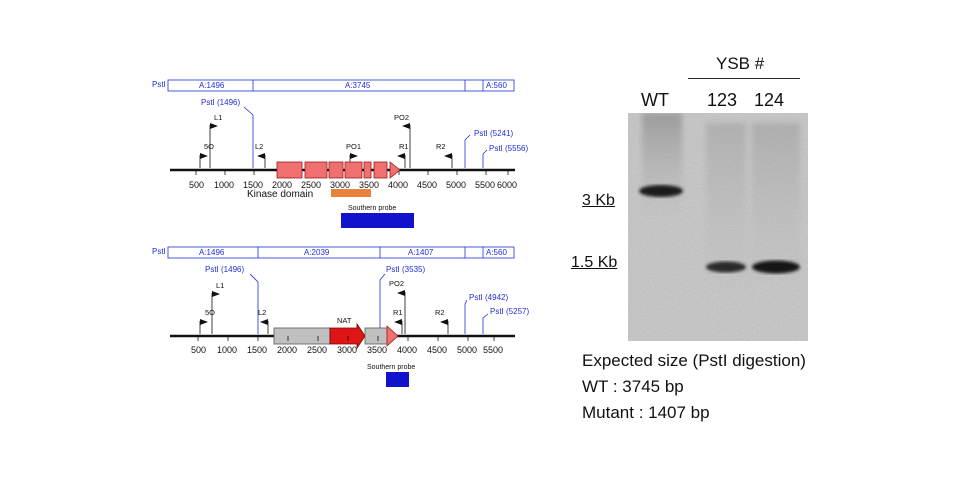  Describe the element at coordinates (261, 156) in the screenshot. I see `wt-primer-l2-flag-icon` at that location.